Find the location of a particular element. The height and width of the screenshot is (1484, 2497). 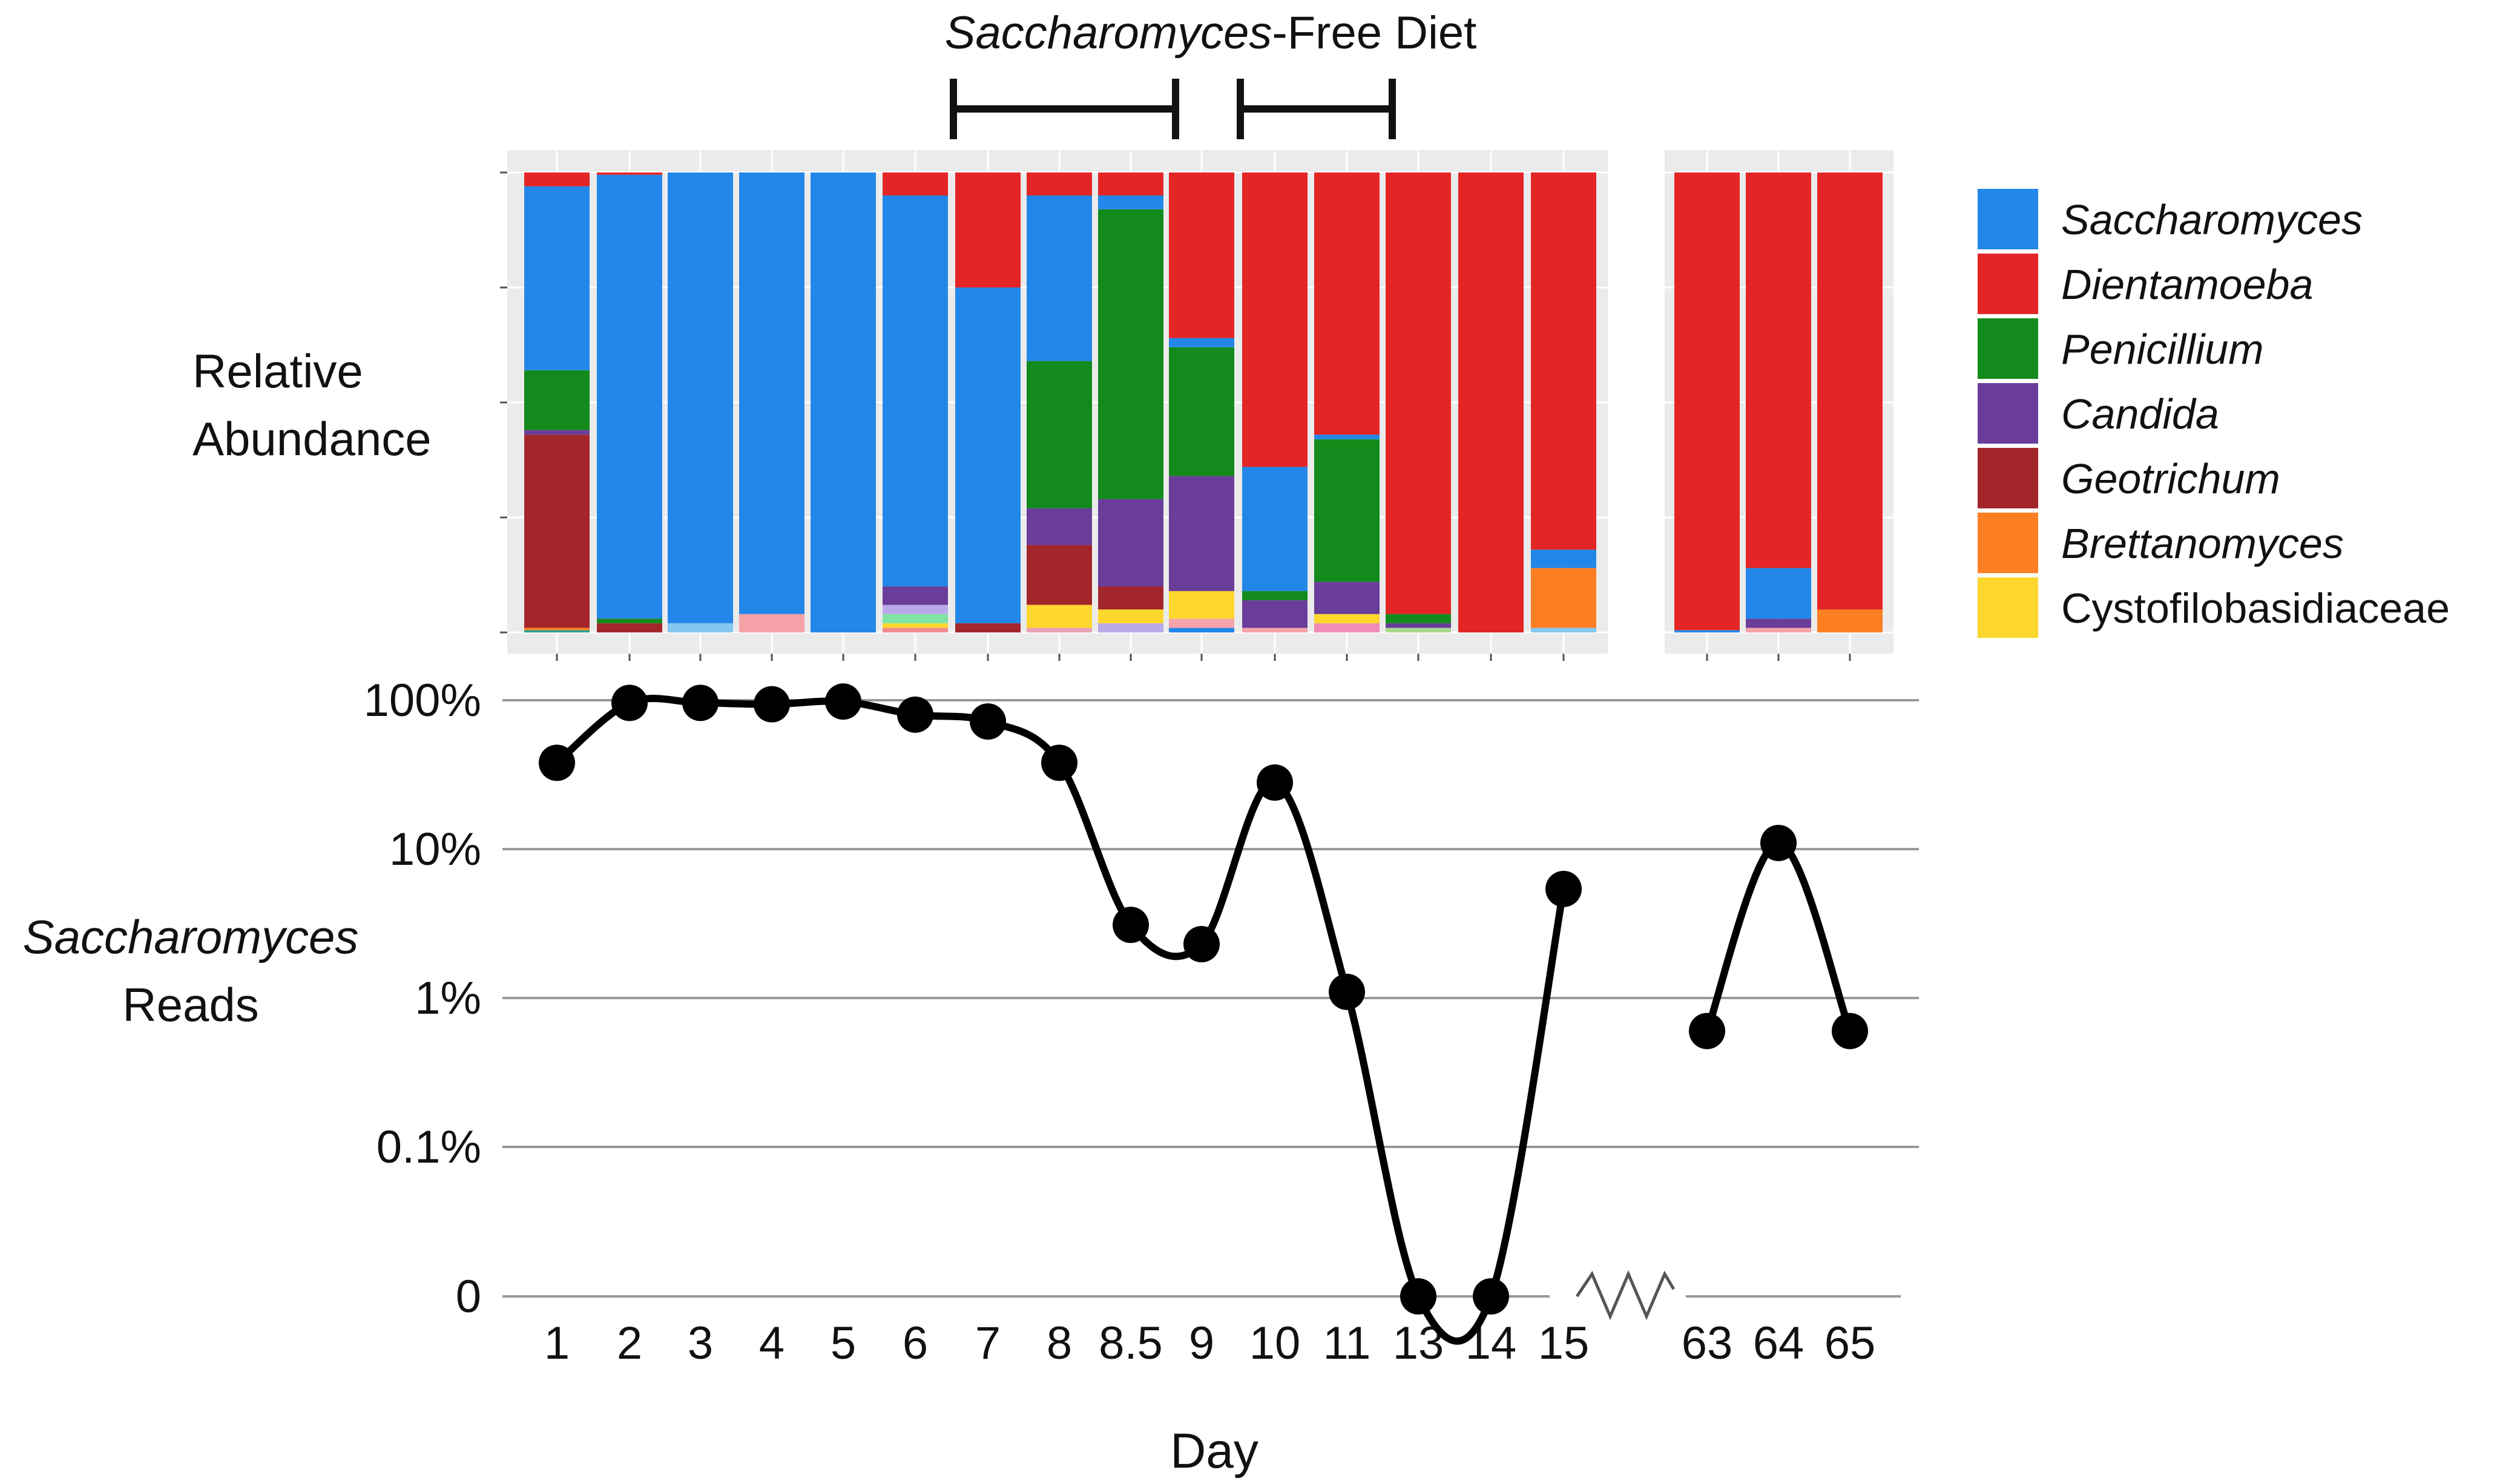

legend-item-saccharomyces: Saccharomyces is located at coordinates (2170, 219).